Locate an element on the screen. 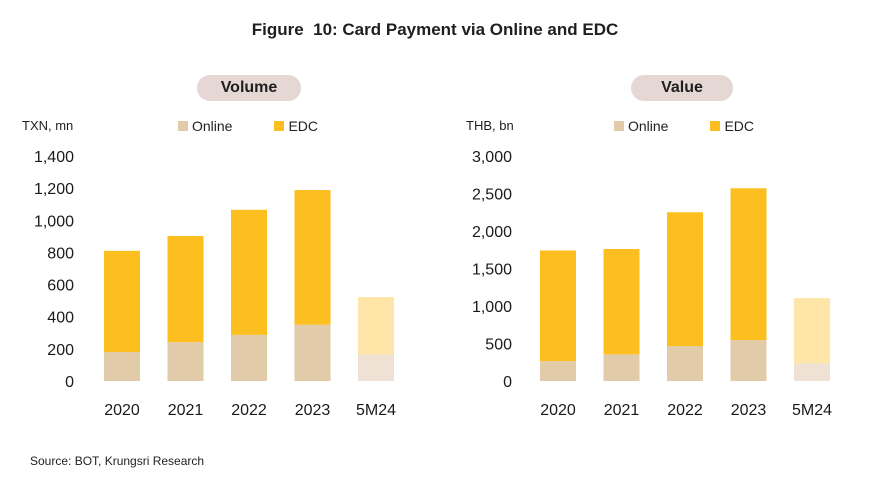 The height and width of the screenshot is (484, 870). value-xtick-label: 5M24 is located at coordinates (812, 410).